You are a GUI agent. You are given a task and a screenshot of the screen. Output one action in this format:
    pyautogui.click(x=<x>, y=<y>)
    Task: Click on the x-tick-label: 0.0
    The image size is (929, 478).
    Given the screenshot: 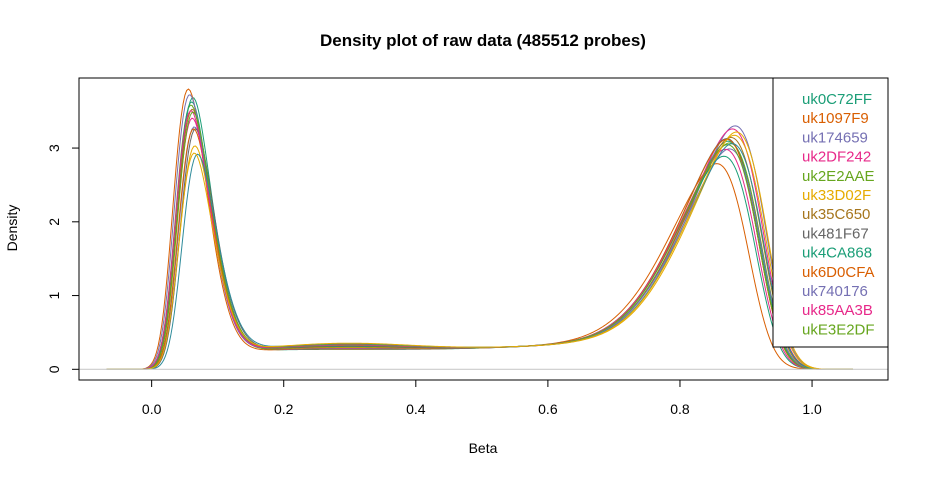 What is the action you would take?
    pyautogui.click(x=152, y=409)
    